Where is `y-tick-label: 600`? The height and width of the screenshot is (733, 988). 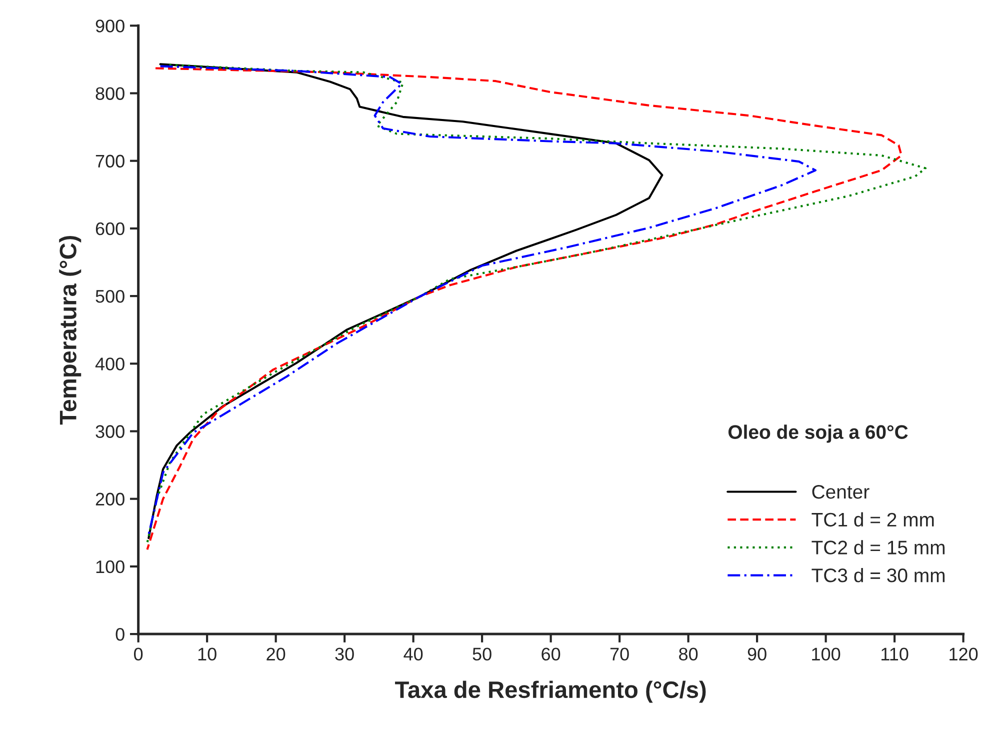
y-tick-label: 600 is located at coordinates (110, 229).